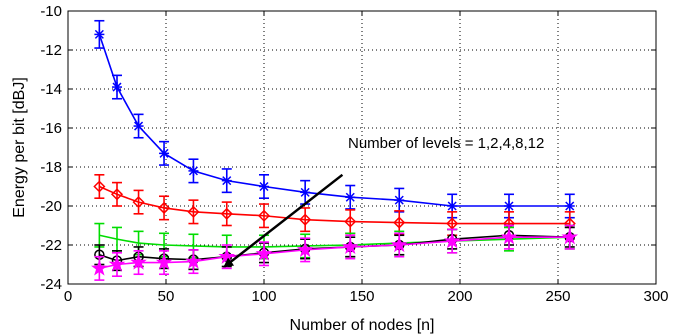  I want to click on x-tick-label: 300, so click(655, 296).